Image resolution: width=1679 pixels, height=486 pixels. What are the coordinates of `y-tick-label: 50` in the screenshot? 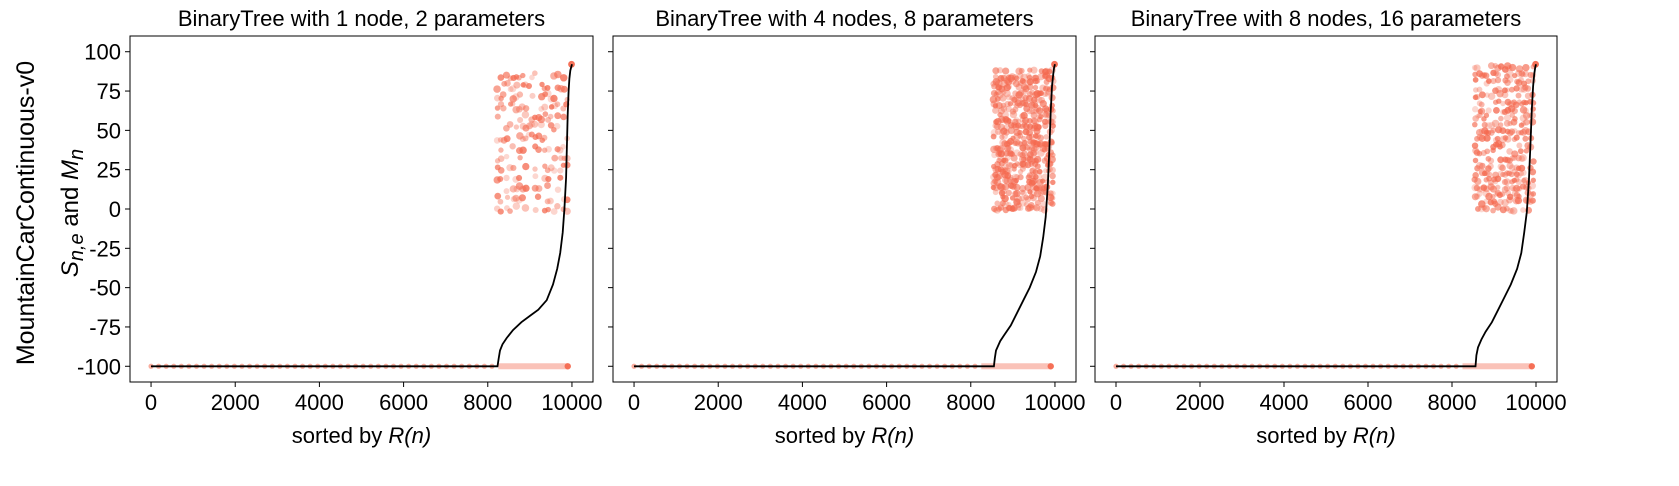 It's located at (109, 130).